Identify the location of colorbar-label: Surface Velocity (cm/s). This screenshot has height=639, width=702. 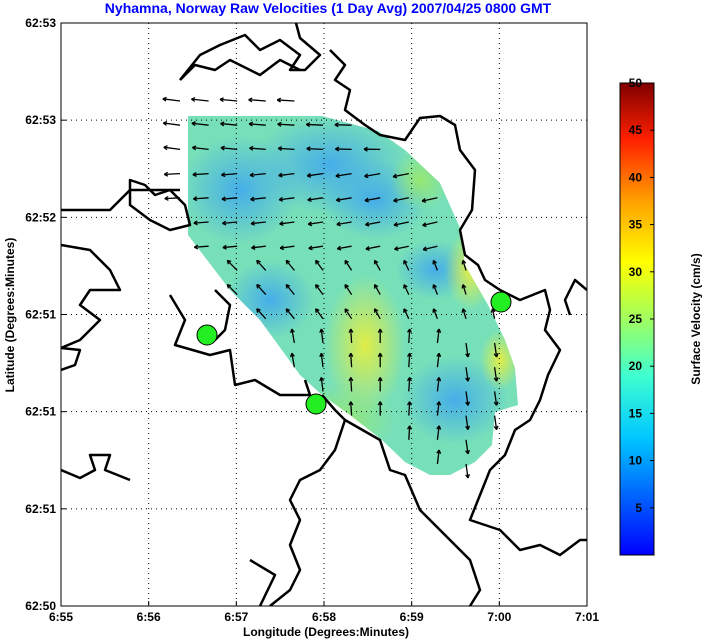
(695, 318).